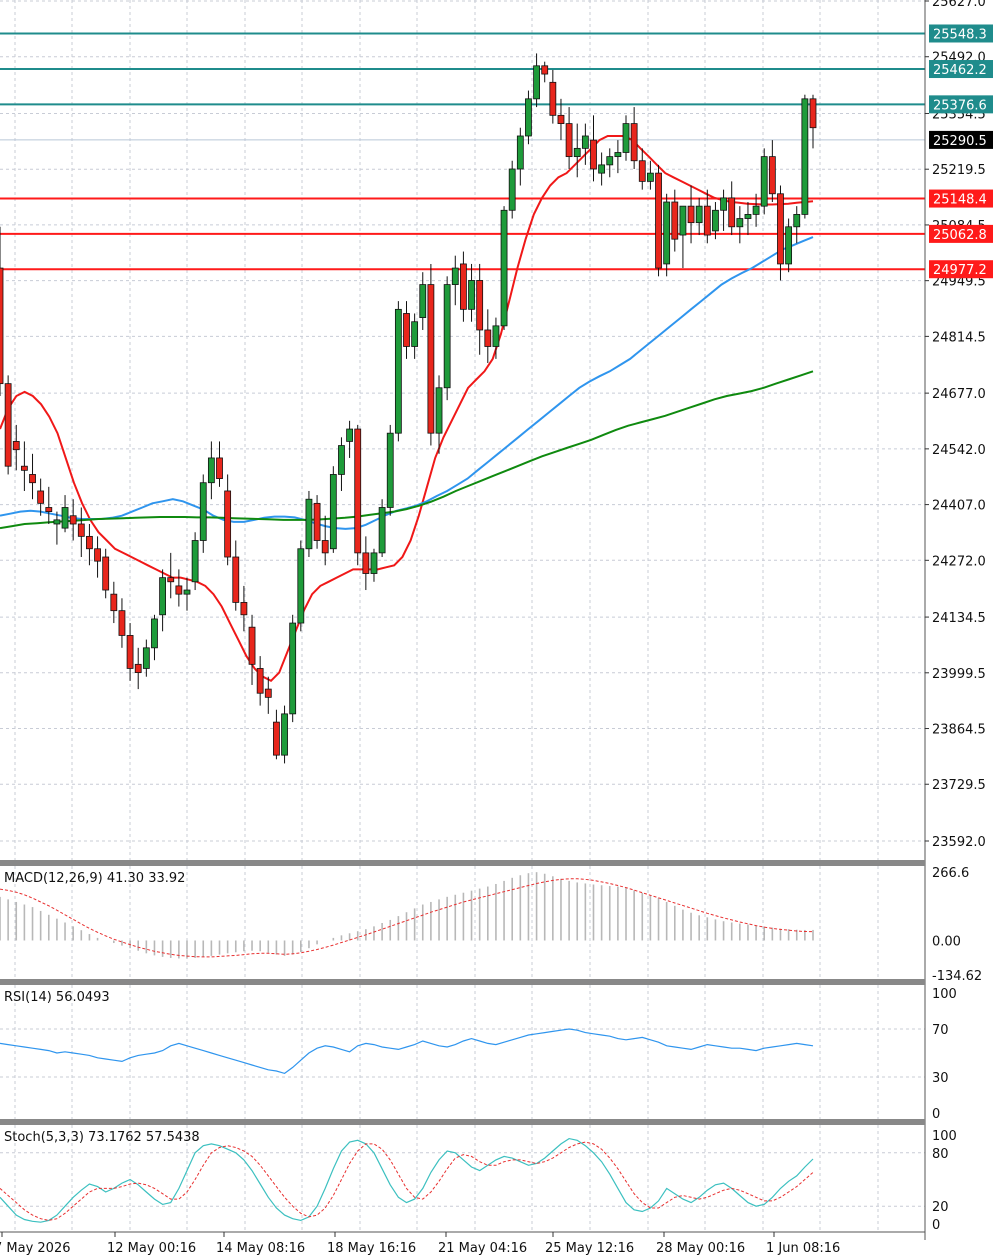 Image resolution: width=1000 pixels, height=1259 pixels. I want to click on support-price-tag-text: 24977.2, so click(960, 270).